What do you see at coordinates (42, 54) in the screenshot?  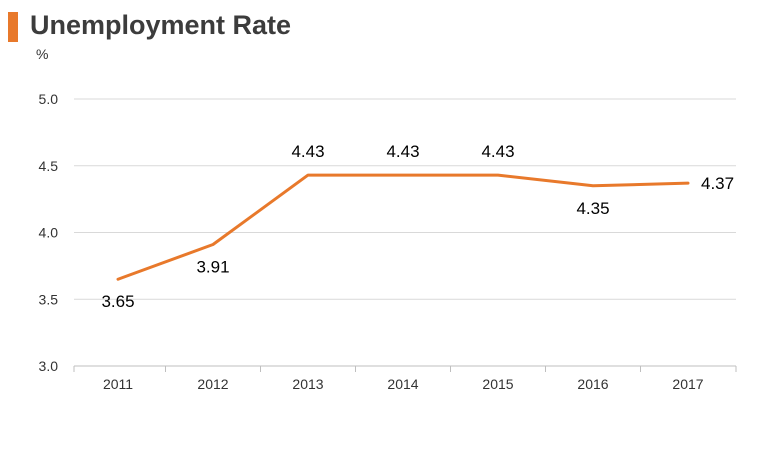 I see `y-axis-unit: %` at bounding box center [42, 54].